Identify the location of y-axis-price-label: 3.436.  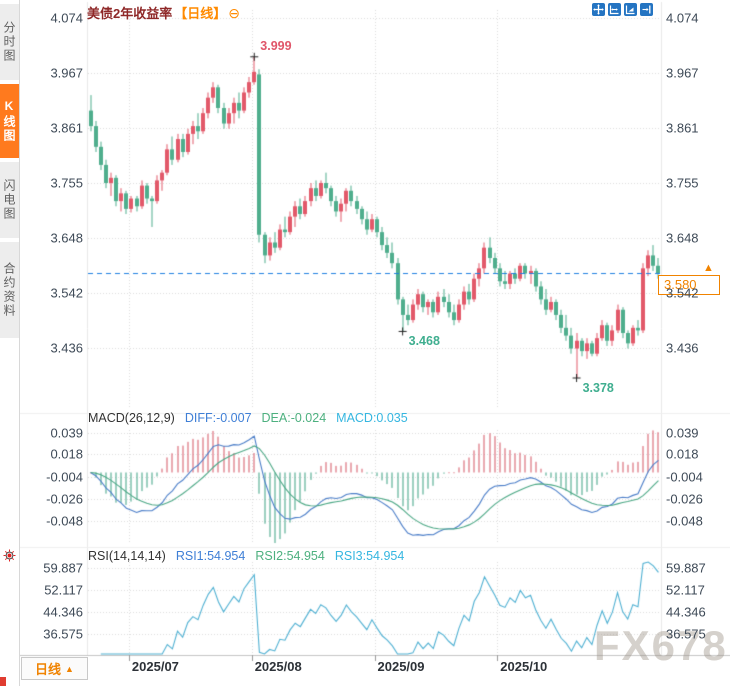
(66, 348).